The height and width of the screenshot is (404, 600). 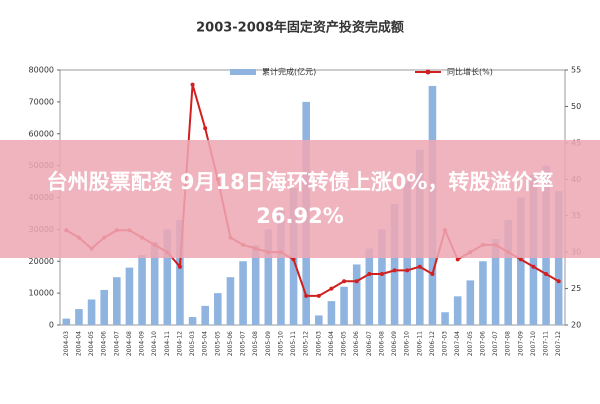 I want to click on x-tick-label: 2006-11, so click(x=419, y=343).